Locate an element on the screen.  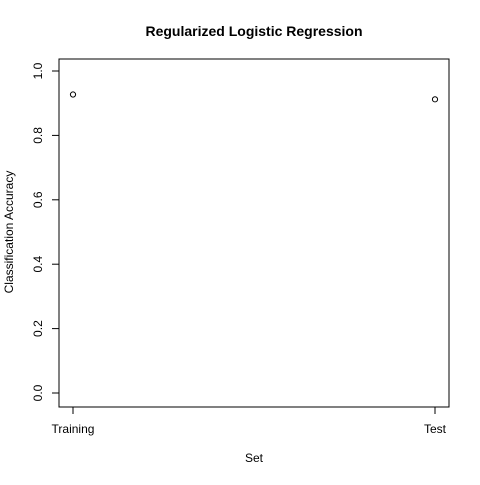
chart-title: Regularized Logistic Regression is located at coordinates (253, 31).